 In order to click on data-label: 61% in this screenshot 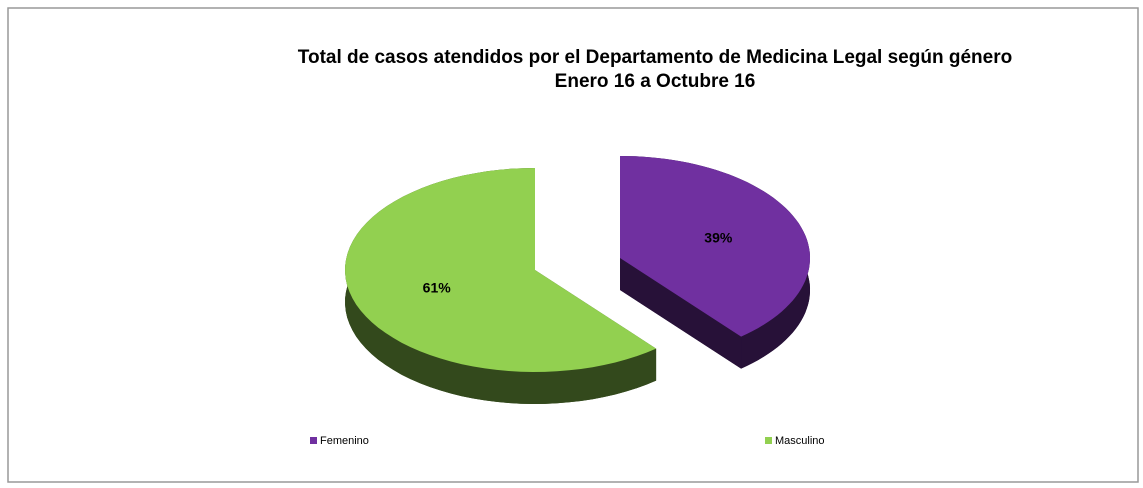, I will do `click(437, 288)`.